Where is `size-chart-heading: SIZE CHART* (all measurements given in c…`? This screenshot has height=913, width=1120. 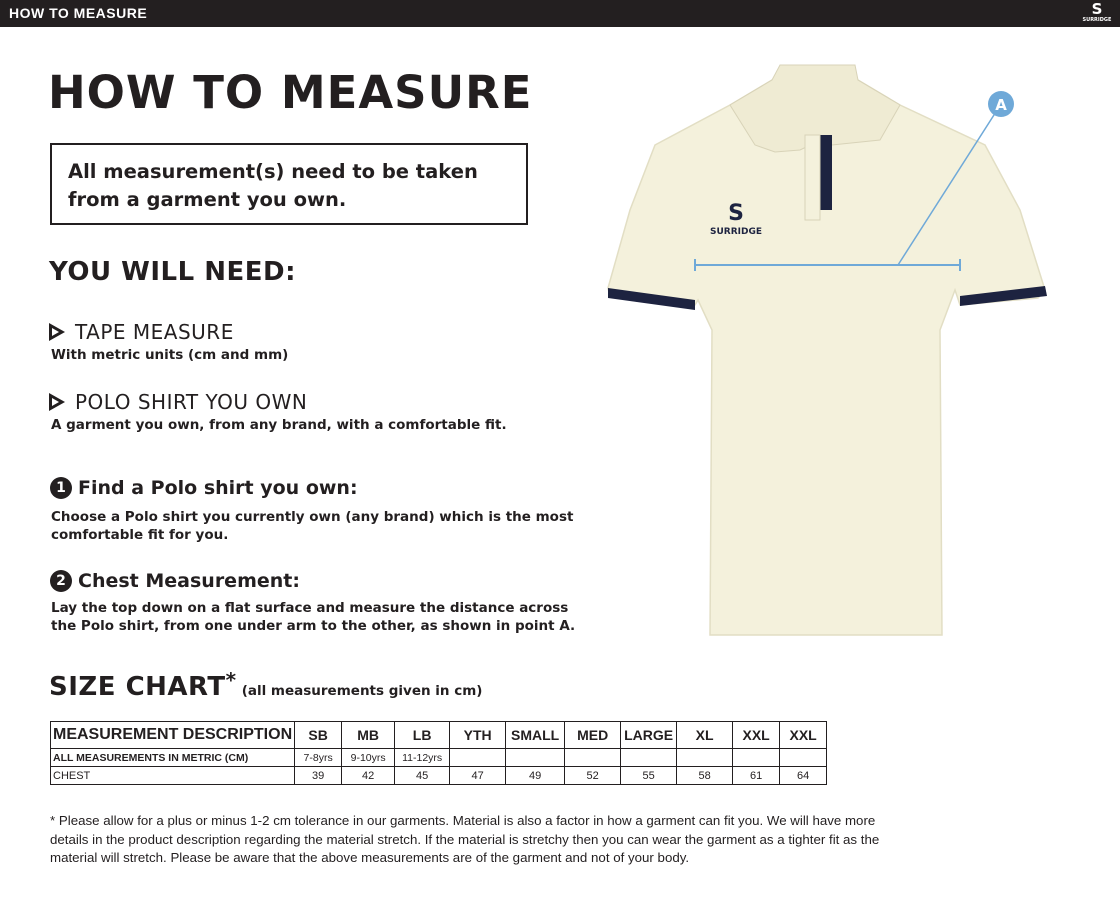
size-chart-heading: SIZE CHART* (all measurements given in c… is located at coordinates (266, 685).